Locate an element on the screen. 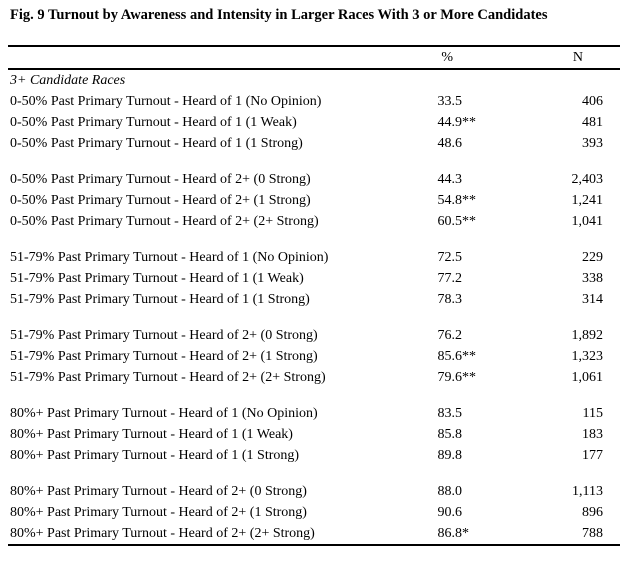 The image size is (632, 567). percent-value: 78.3 is located at coordinates (450, 299).